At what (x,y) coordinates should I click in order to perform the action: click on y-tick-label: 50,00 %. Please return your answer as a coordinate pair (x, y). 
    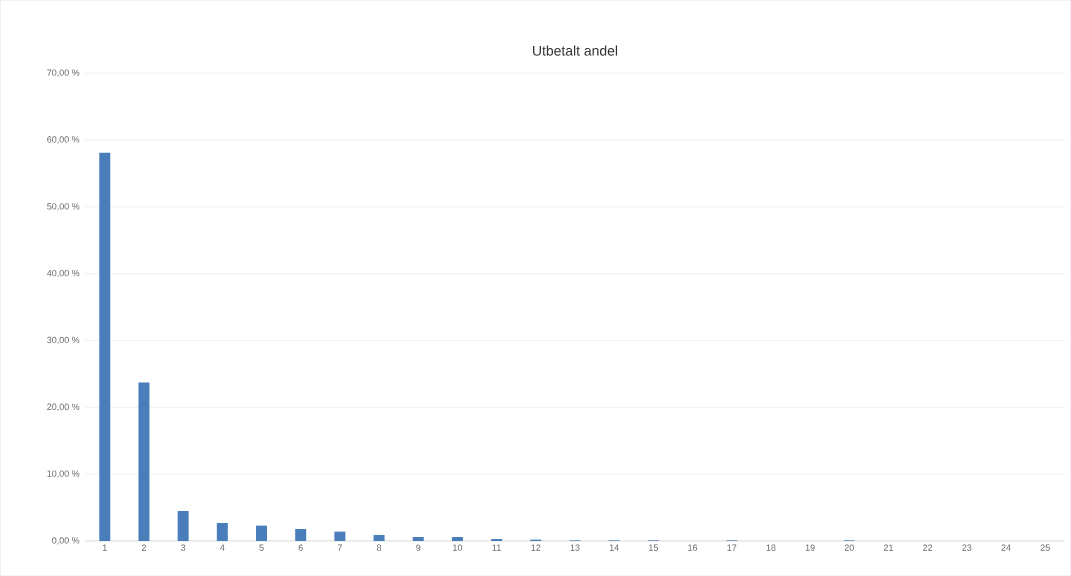
    Looking at the image, I should click on (63, 207).